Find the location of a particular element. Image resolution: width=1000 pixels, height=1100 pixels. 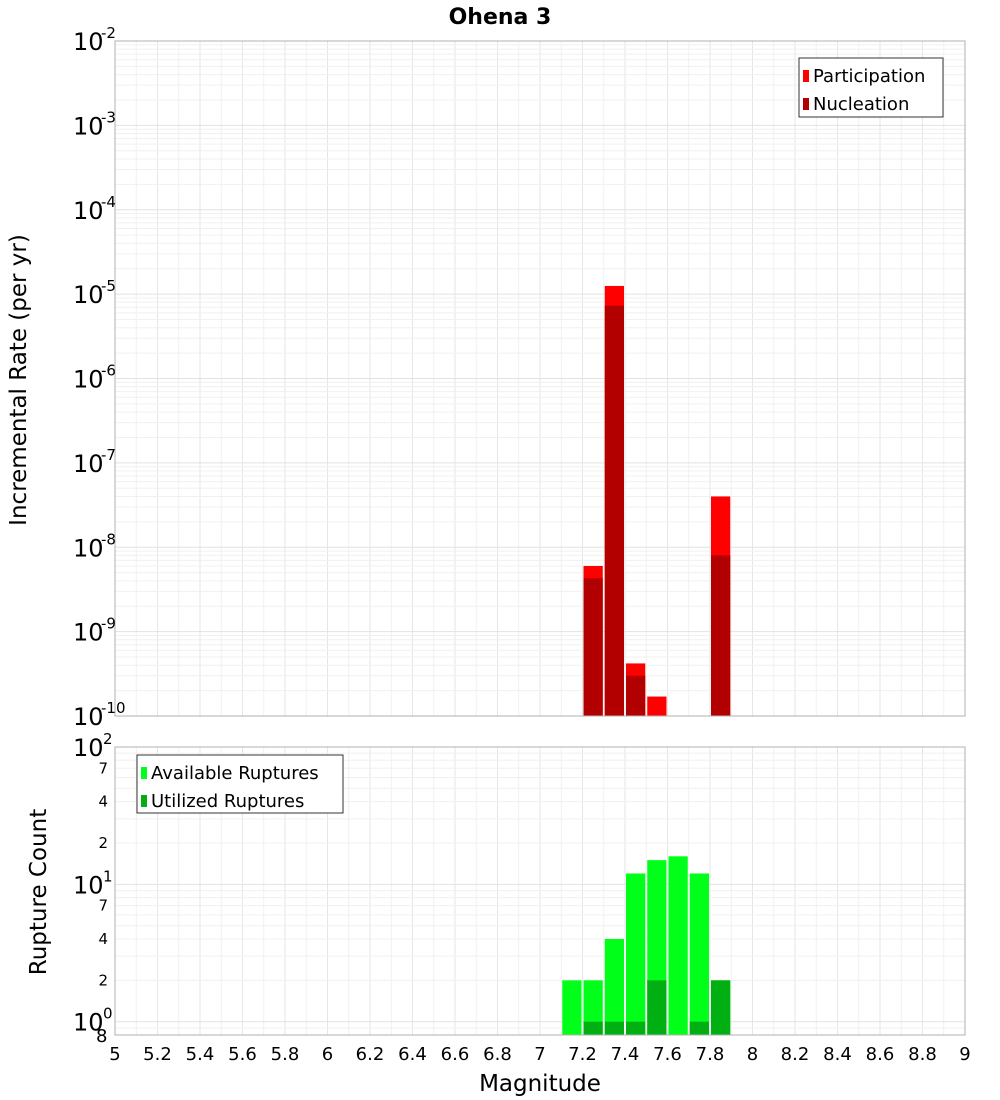

legend-label: Participation is located at coordinates (869, 76).